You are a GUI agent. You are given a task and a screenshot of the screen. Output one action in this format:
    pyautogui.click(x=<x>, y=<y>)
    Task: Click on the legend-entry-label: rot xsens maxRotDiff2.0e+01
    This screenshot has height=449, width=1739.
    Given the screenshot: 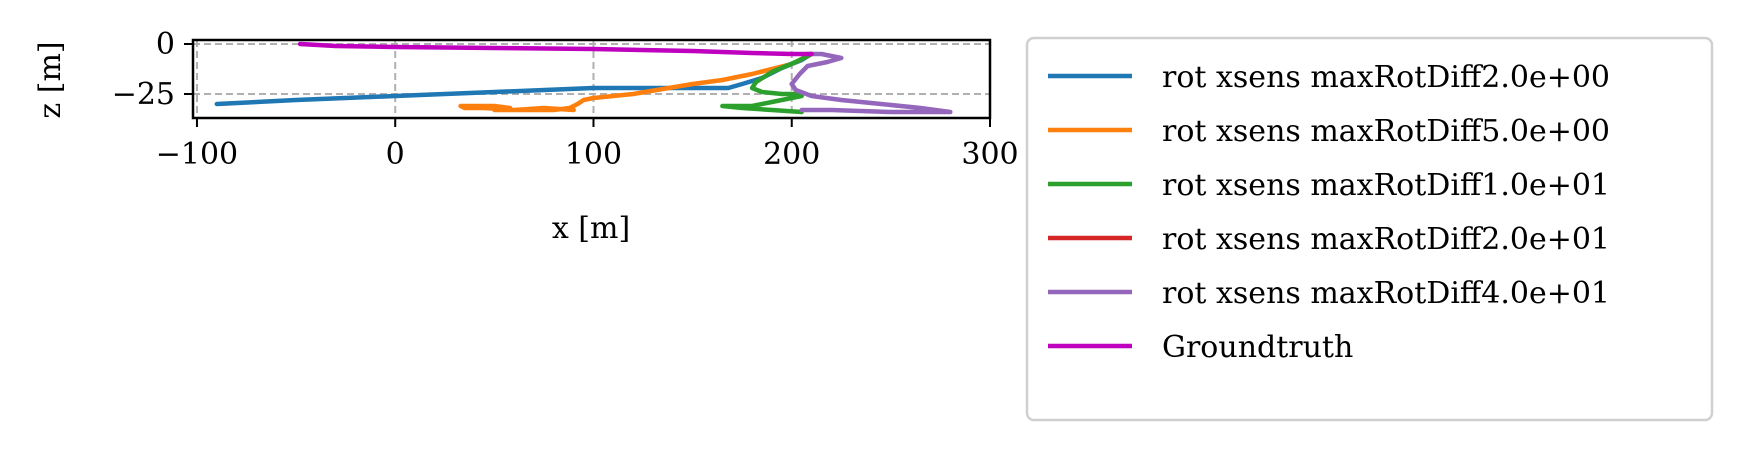 What is the action you would take?
    pyautogui.click(x=1386, y=239)
    